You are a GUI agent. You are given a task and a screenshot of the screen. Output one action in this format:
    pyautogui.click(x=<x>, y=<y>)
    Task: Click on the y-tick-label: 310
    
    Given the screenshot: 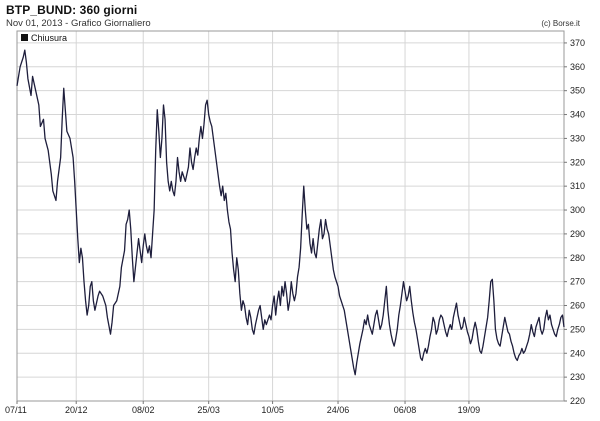 What is the action you would take?
    pyautogui.click(x=577, y=186)
    